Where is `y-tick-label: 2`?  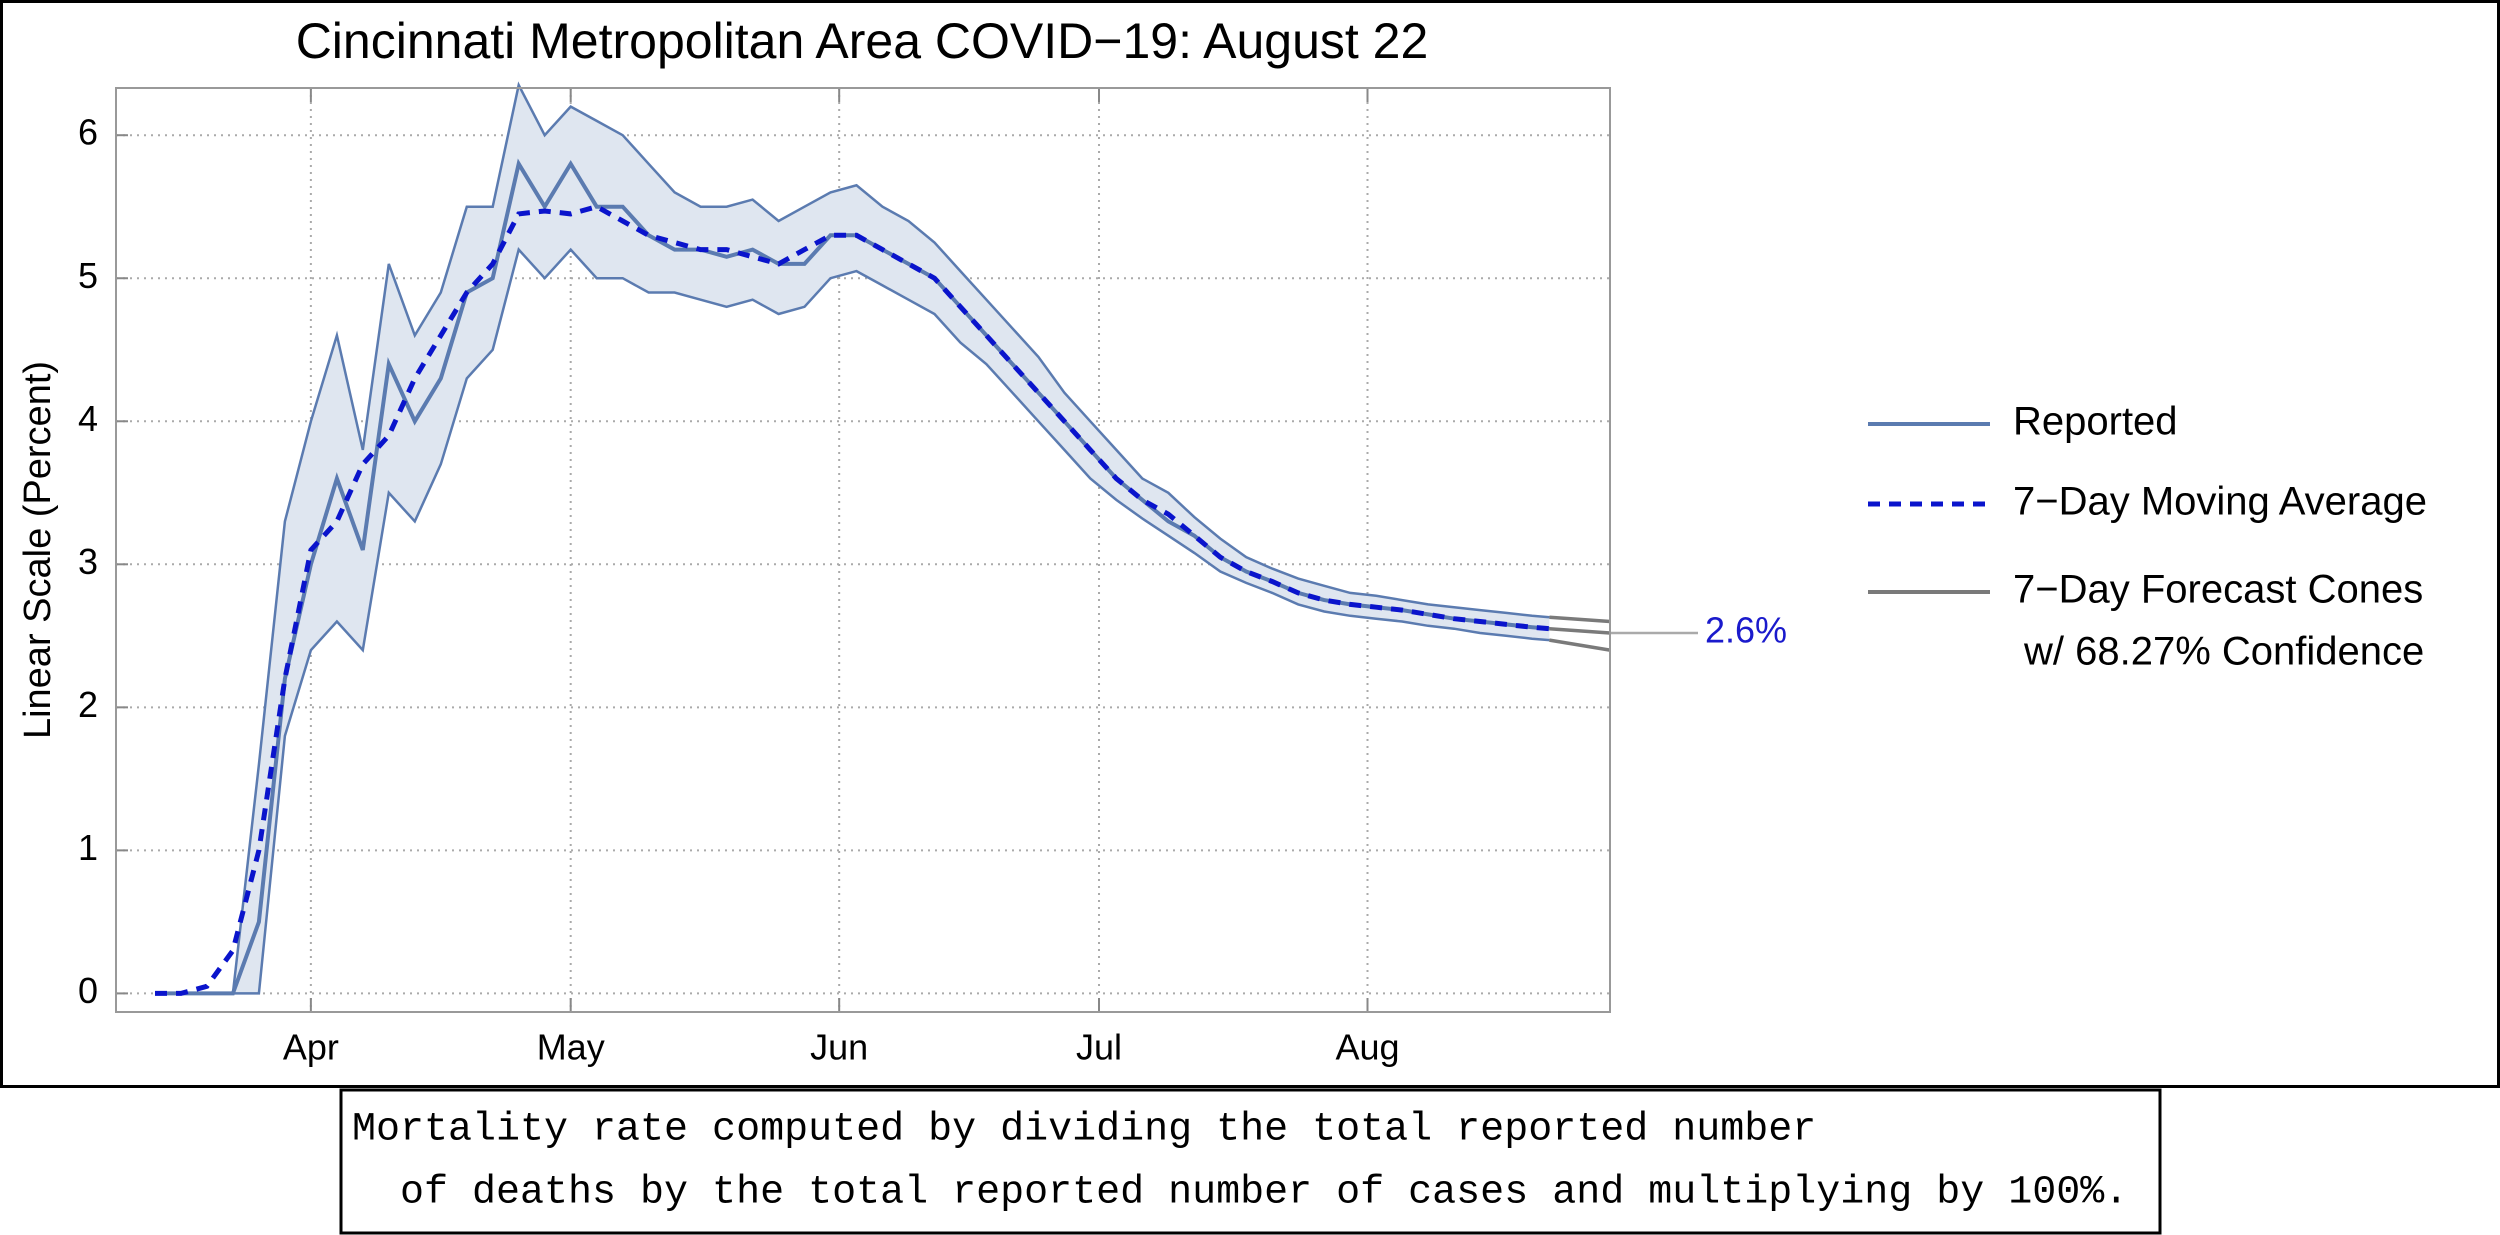
y-tick-label: 2 is located at coordinates (88, 704).